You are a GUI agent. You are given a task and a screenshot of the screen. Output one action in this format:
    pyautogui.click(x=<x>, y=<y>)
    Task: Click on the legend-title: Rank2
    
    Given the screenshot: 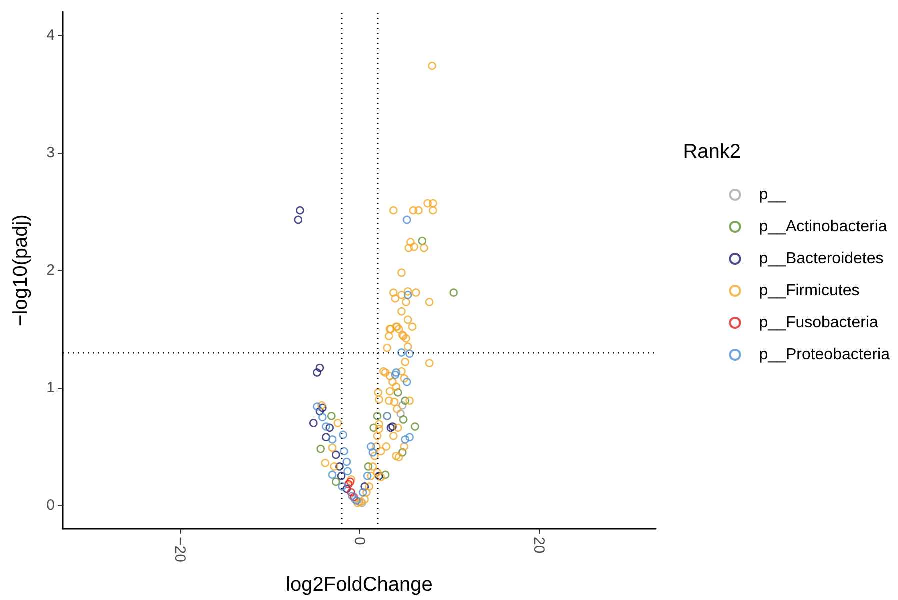 What is the action you would take?
    pyautogui.click(x=712, y=152)
    